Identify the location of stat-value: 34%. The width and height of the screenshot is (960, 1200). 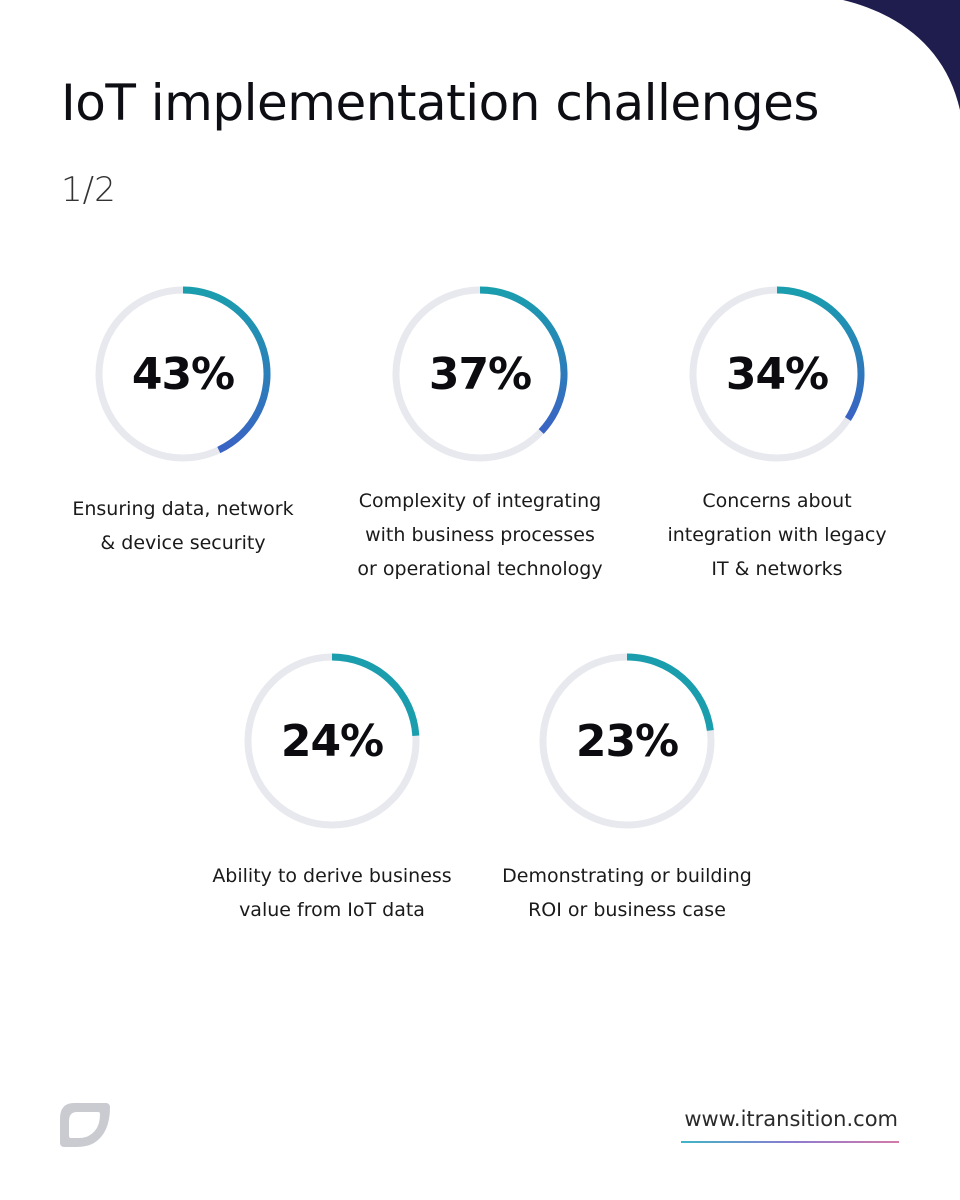
(777, 374).